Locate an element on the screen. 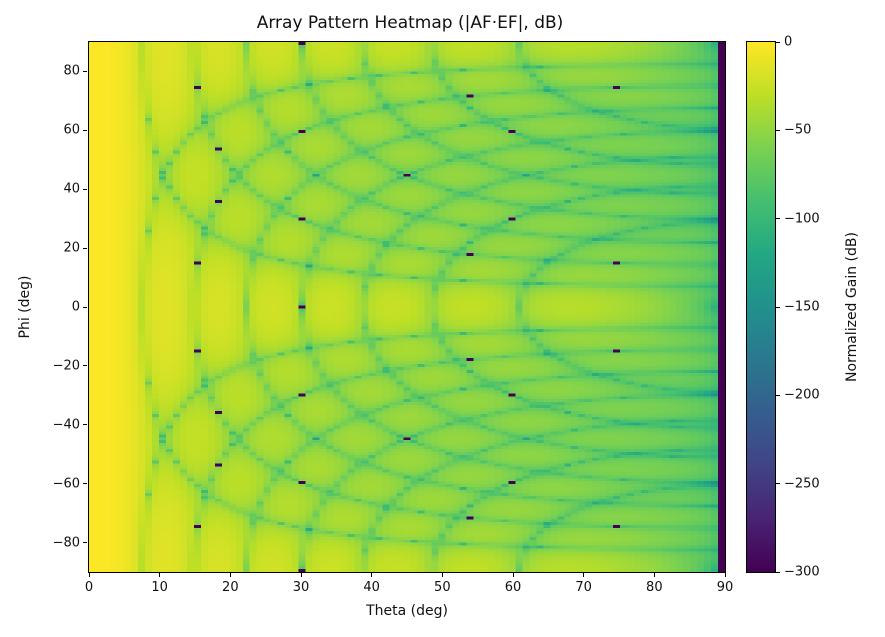  x-axis-label: Theta (deg) is located at coordinates (407, 611).